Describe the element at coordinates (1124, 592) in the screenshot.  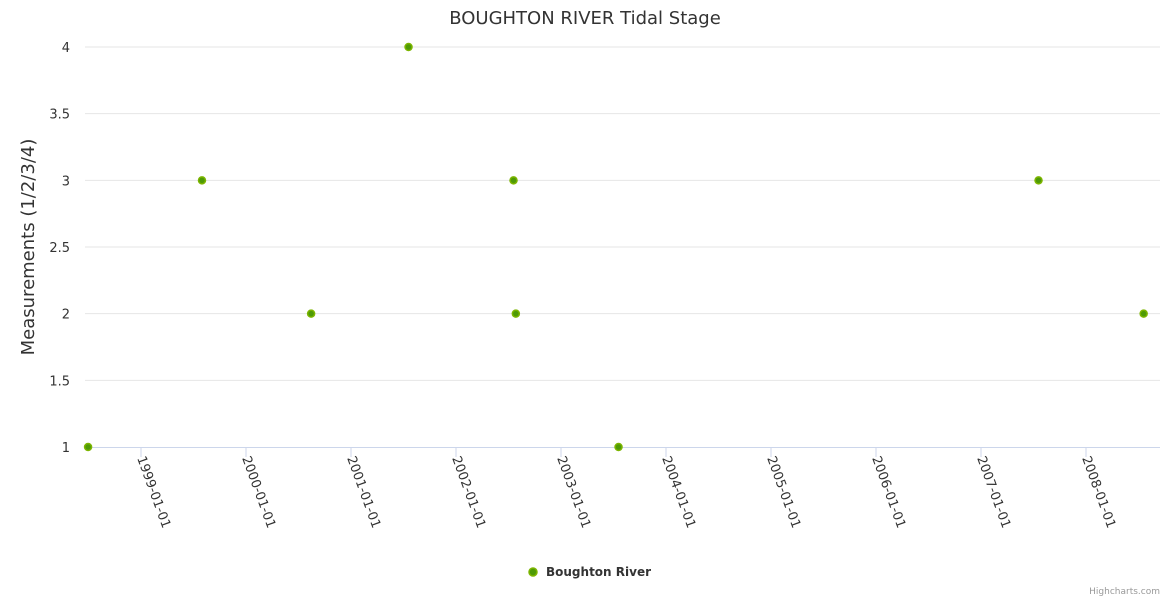
I see `credits-link: Highcharts.com` at that location.